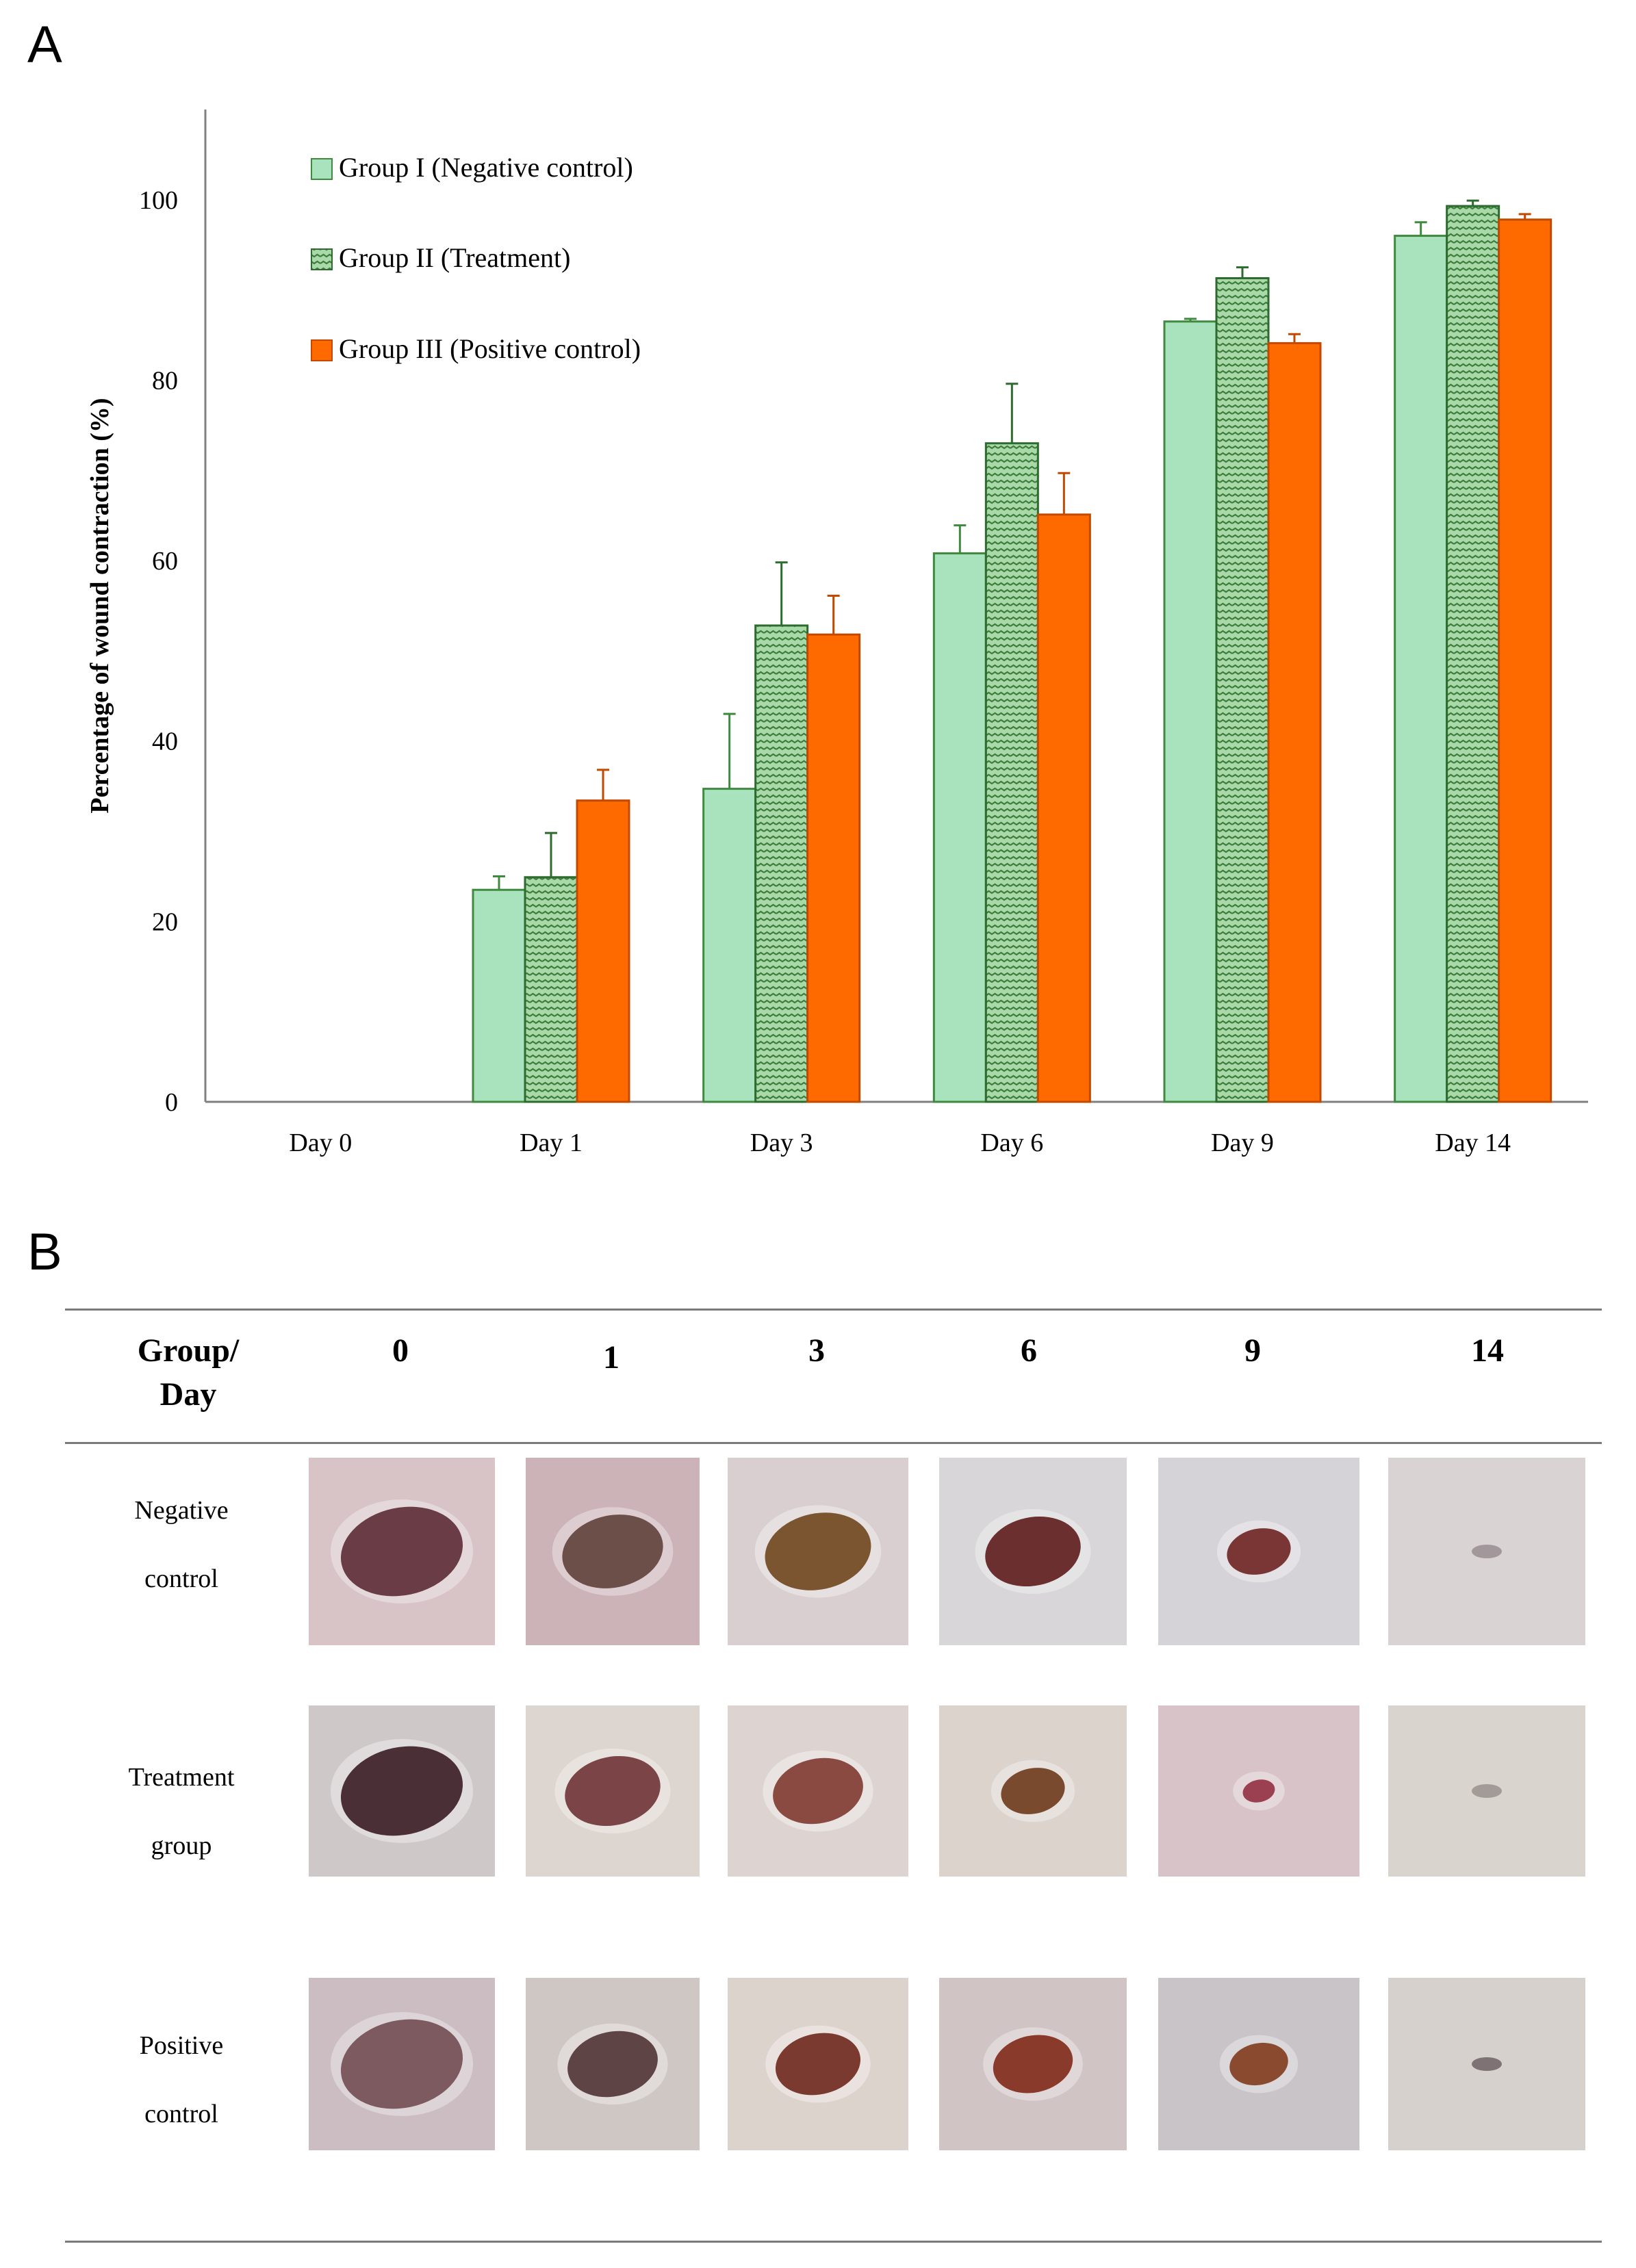  I want to click on row-label-negative-control: Negative control, so click(181, 1544).